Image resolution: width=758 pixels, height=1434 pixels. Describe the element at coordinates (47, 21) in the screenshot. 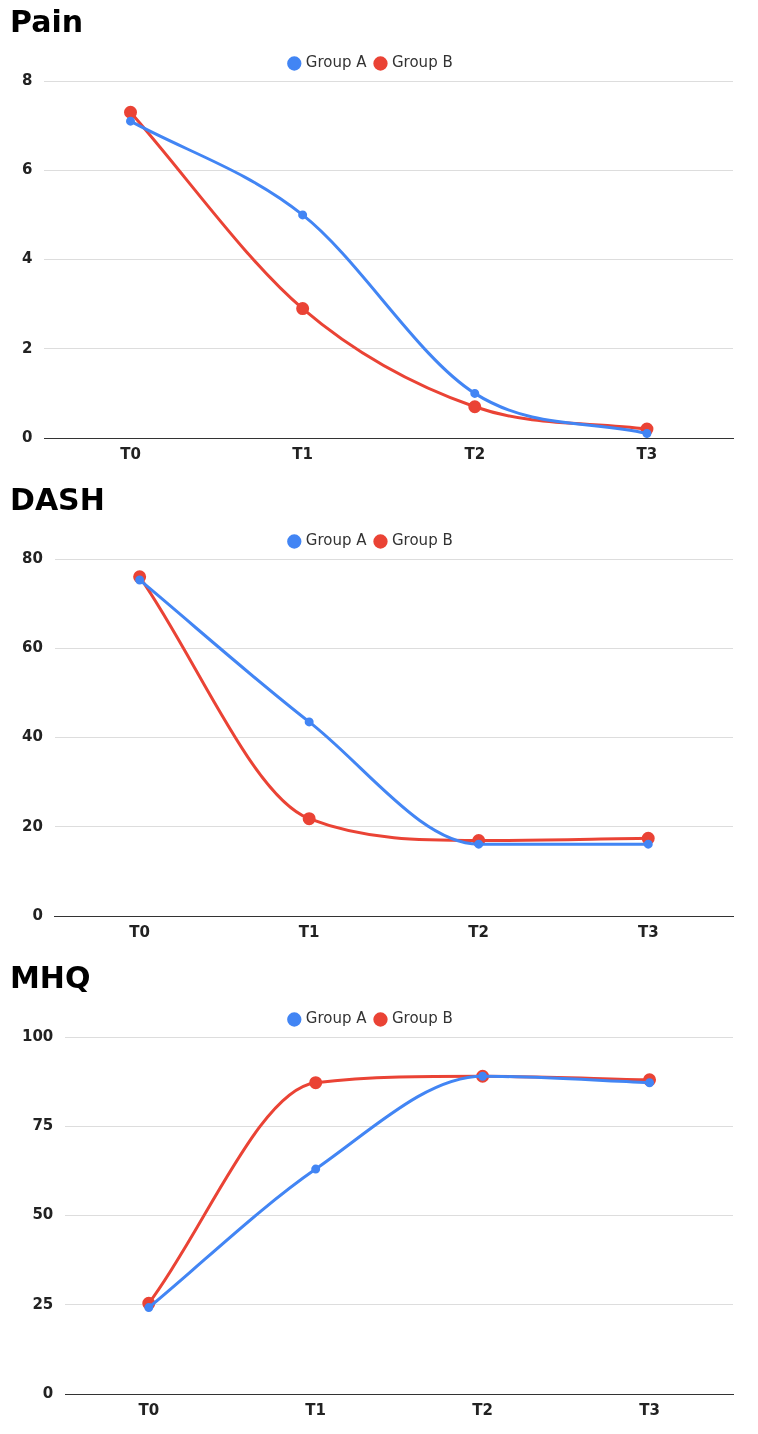

I see `chart-title: Pain` at that location.